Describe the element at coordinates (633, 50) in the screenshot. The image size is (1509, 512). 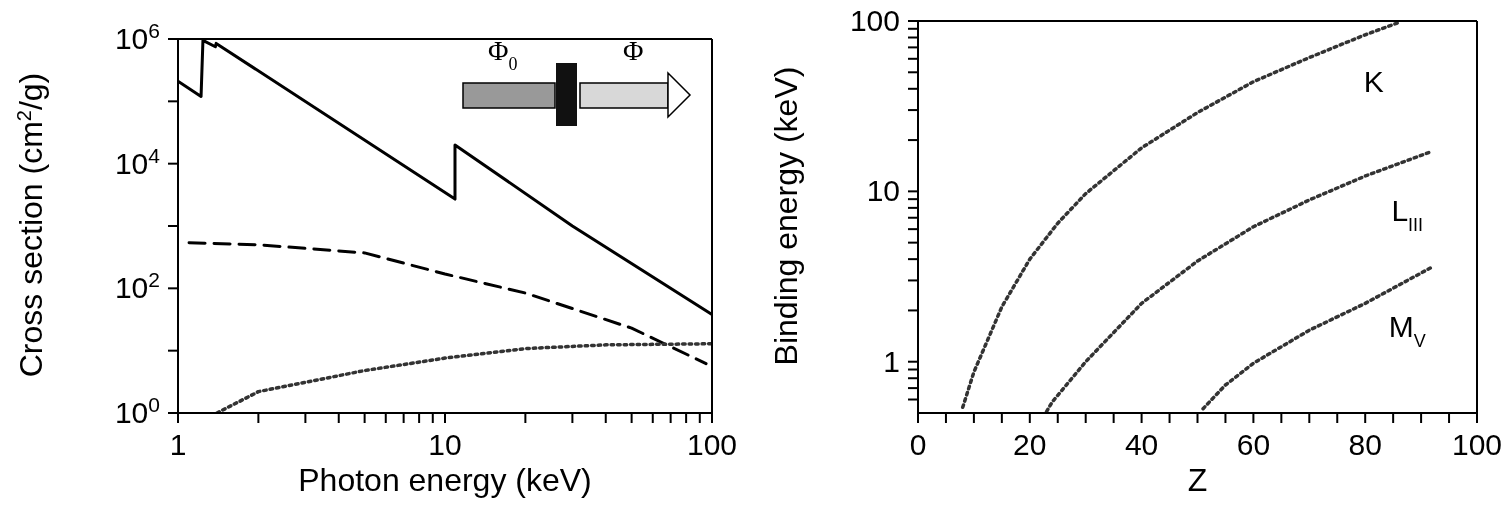
I see `annotation: Φ` at that location.